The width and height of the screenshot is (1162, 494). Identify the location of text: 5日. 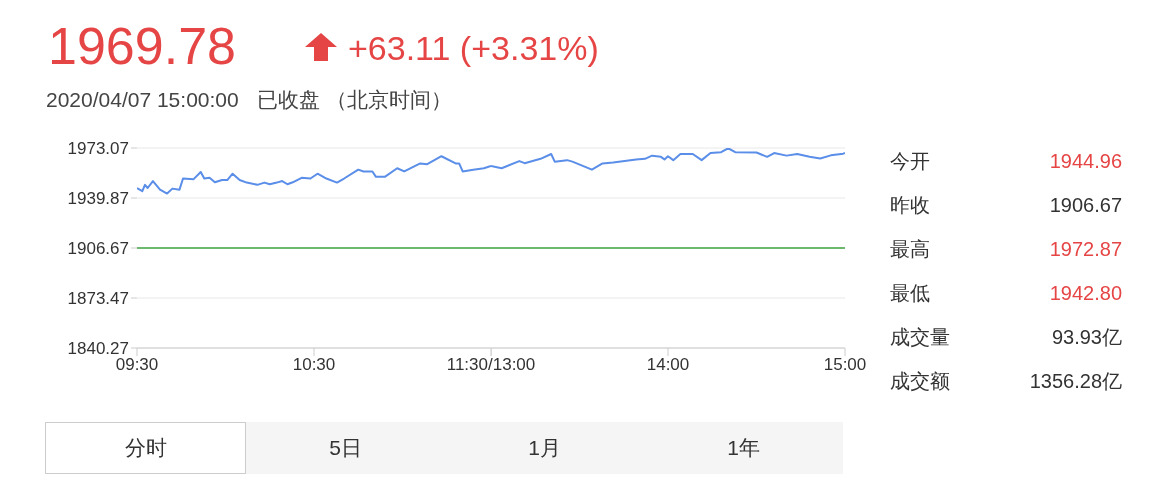
(345, 448).